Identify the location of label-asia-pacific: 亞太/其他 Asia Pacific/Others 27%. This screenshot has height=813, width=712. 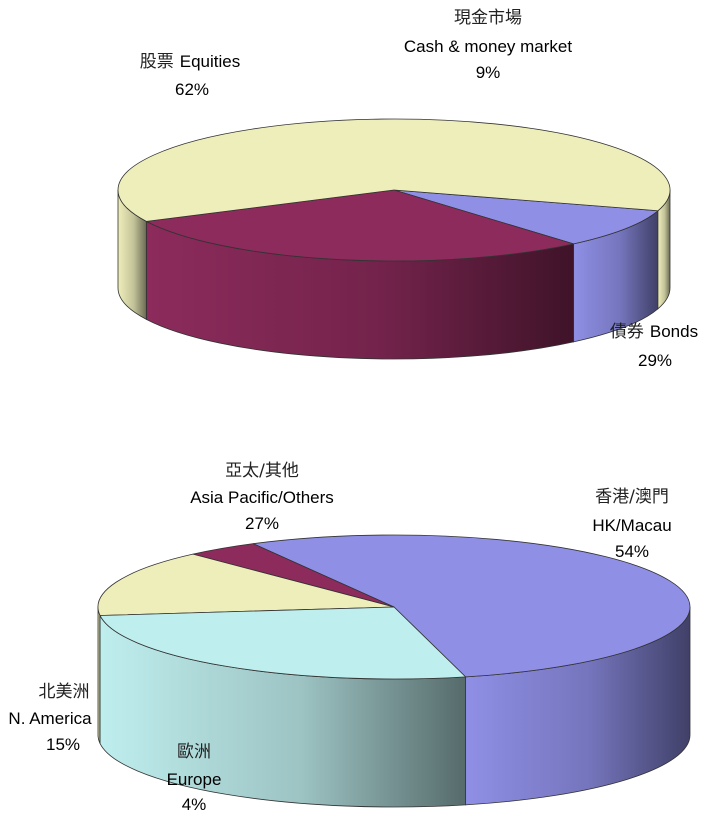
(262, 497).